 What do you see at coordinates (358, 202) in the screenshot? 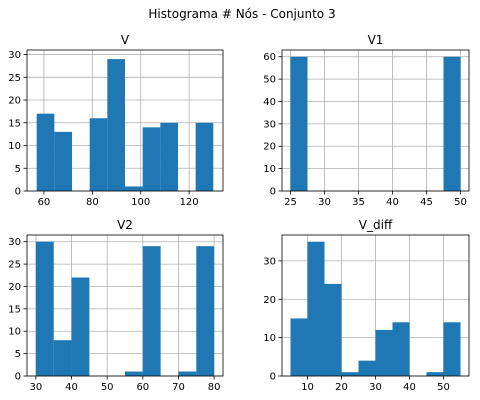
I see `x-tick-label: 35` at bounding box center [358, 202].